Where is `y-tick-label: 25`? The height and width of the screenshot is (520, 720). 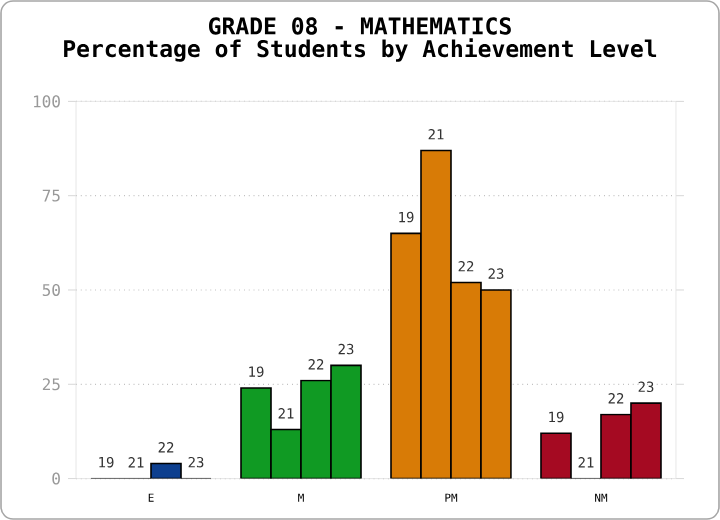 y-tick-label: 25 is located at coordinates (51, 384).